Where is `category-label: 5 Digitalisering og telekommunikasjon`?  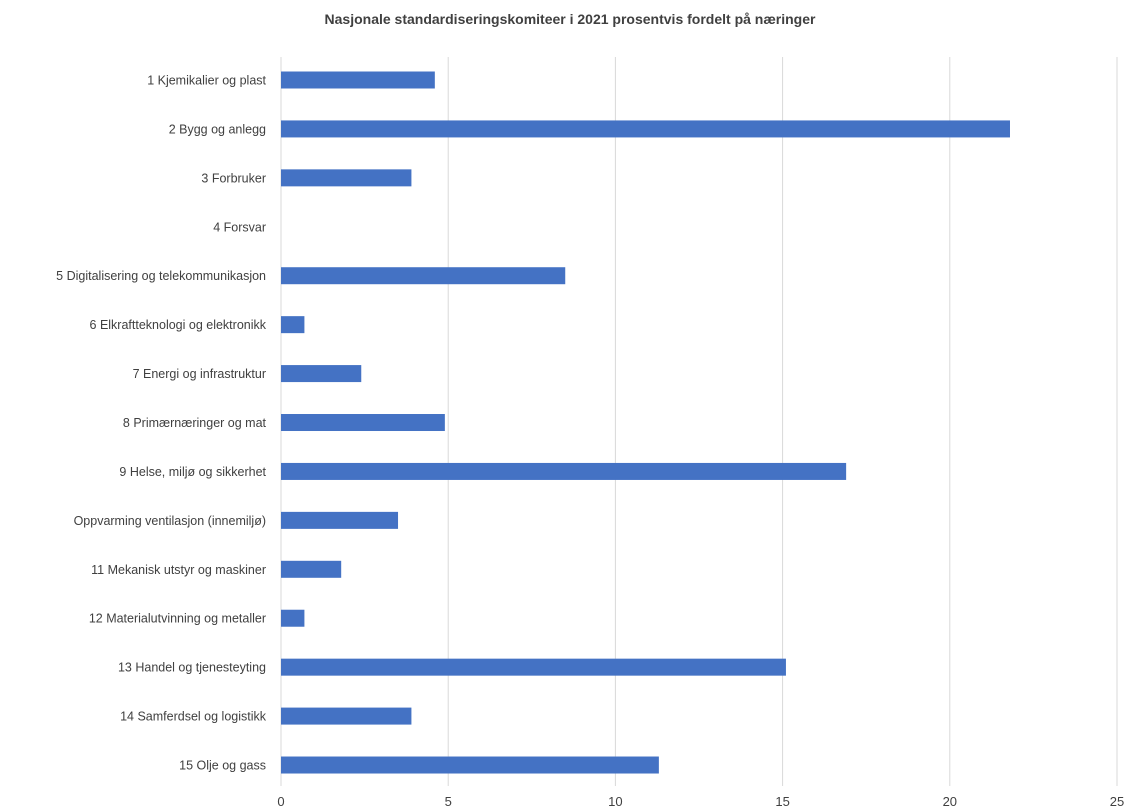
category-label: 5 Digitalisering og telekommunikasjon is located at coordinates (161, 276).